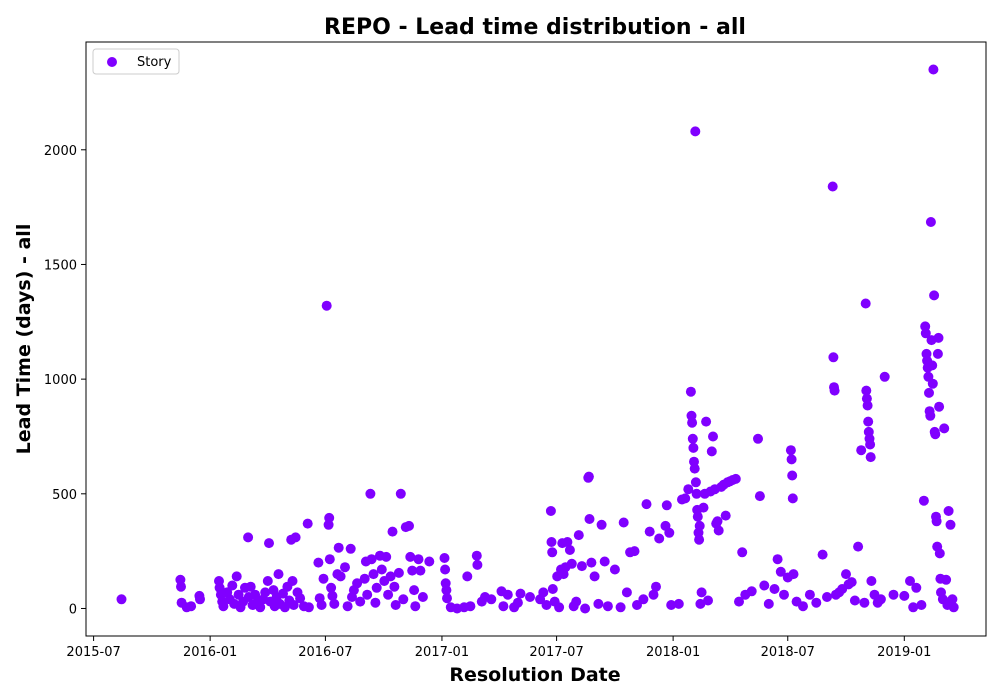 Image resolution: width=1000 pixels, height=700 pixels. Describe the element at coordinates (534, 675) in the screenshot. I see `x-axis-label: Resolution Date` at that location.